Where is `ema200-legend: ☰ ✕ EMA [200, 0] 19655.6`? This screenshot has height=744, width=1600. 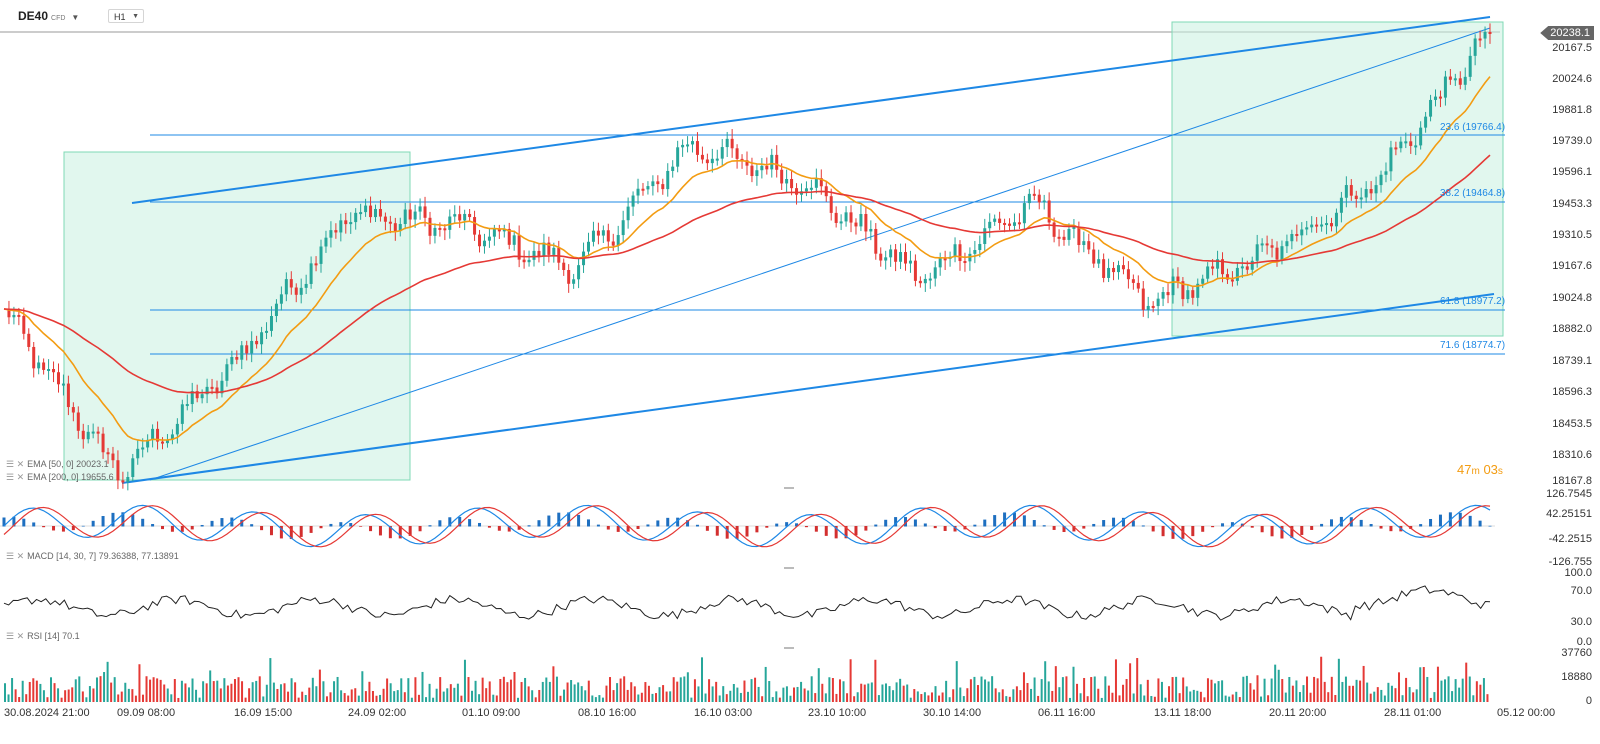
ema200-legend: ☰ ✕ EMA [200, 0] 19655.6 is located at coordinates (60, 477).